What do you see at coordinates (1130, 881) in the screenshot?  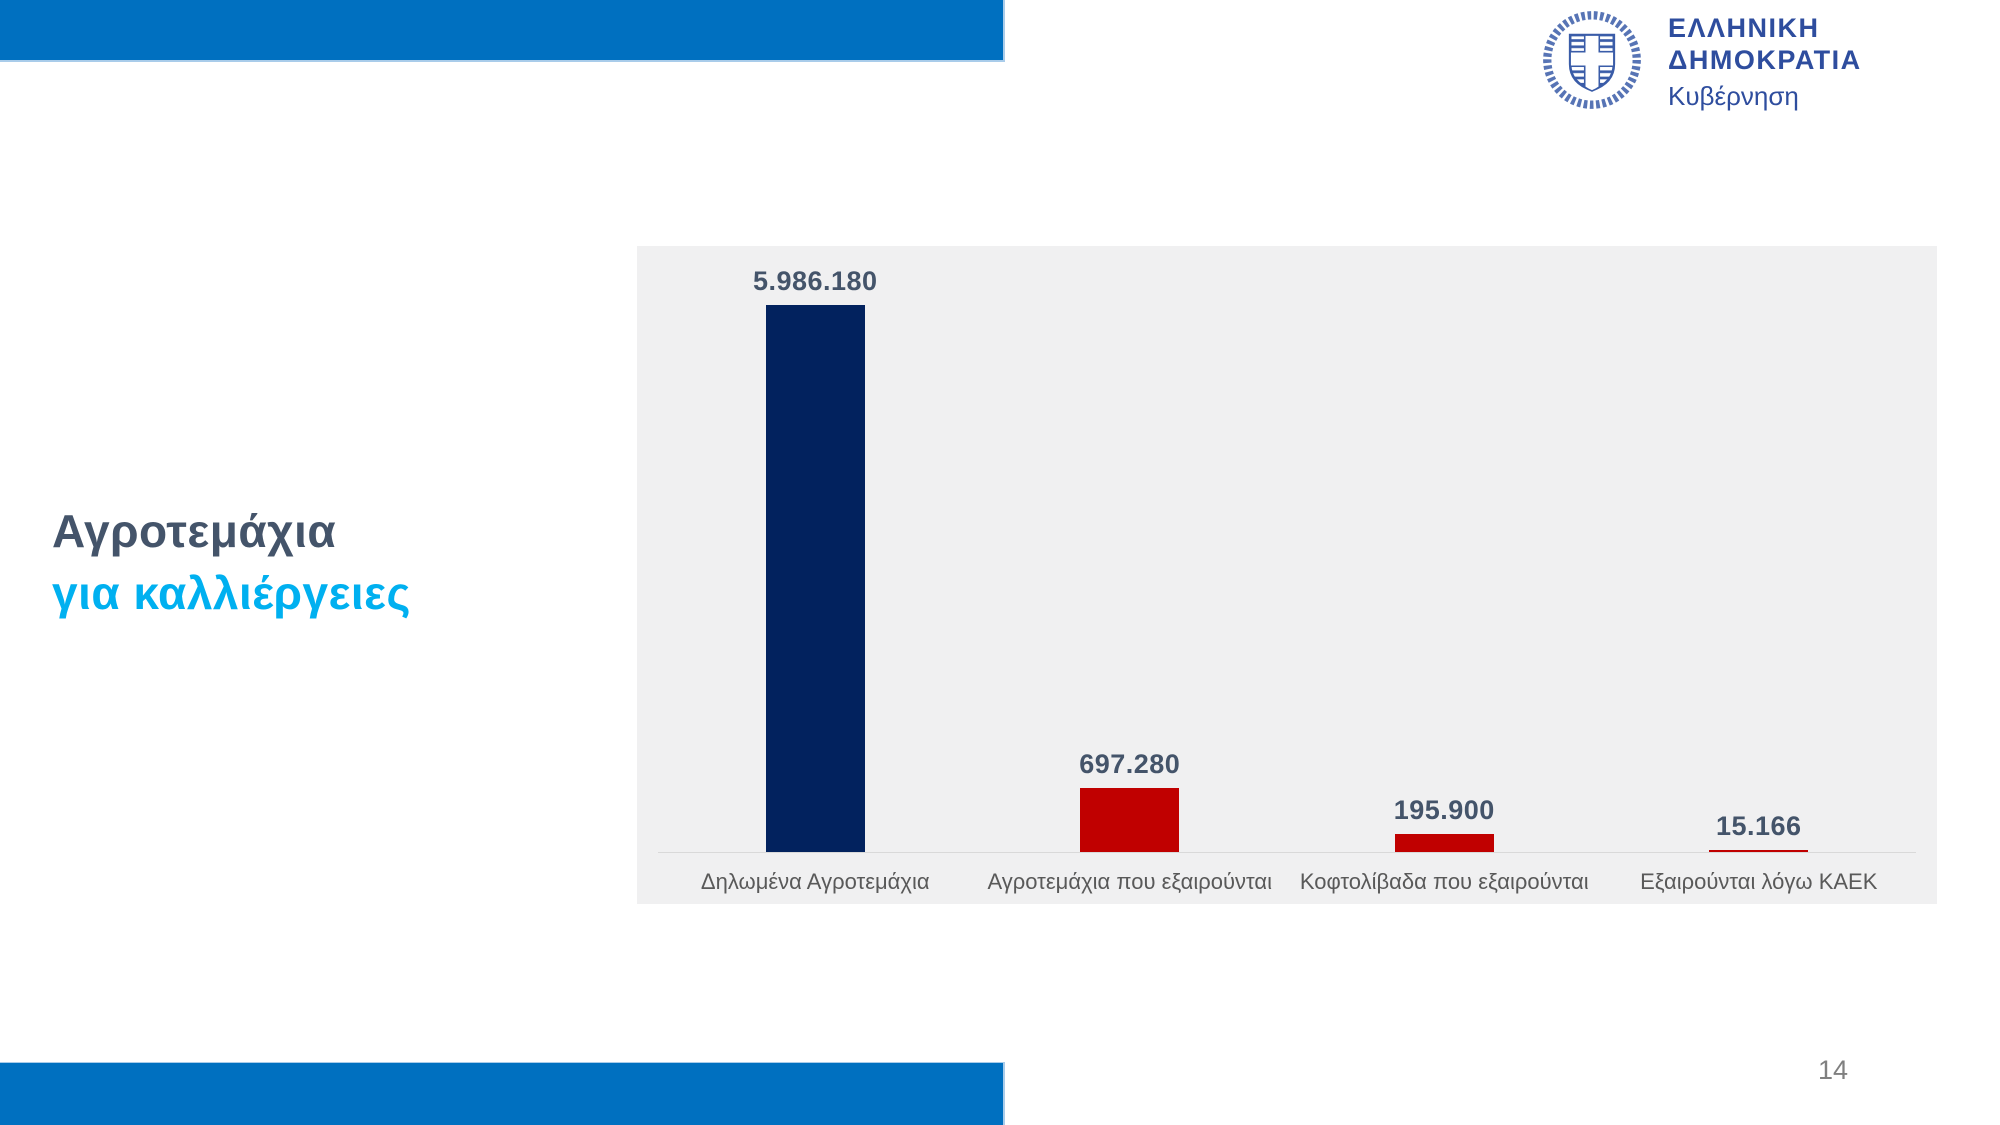 I see `category-label: Αγροτεμάχια που εξαιρούνται` at bounding box center [1130, 881].